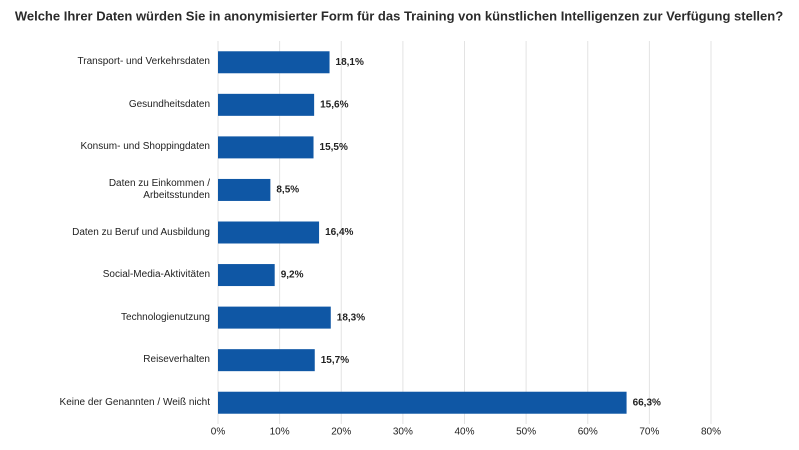 The height and width of the screenshot is (450, 799). What do you see at coordinates (334, 147) in the screenshot?
I see `value-label: 15,5%` at bounding box center [334, 147].